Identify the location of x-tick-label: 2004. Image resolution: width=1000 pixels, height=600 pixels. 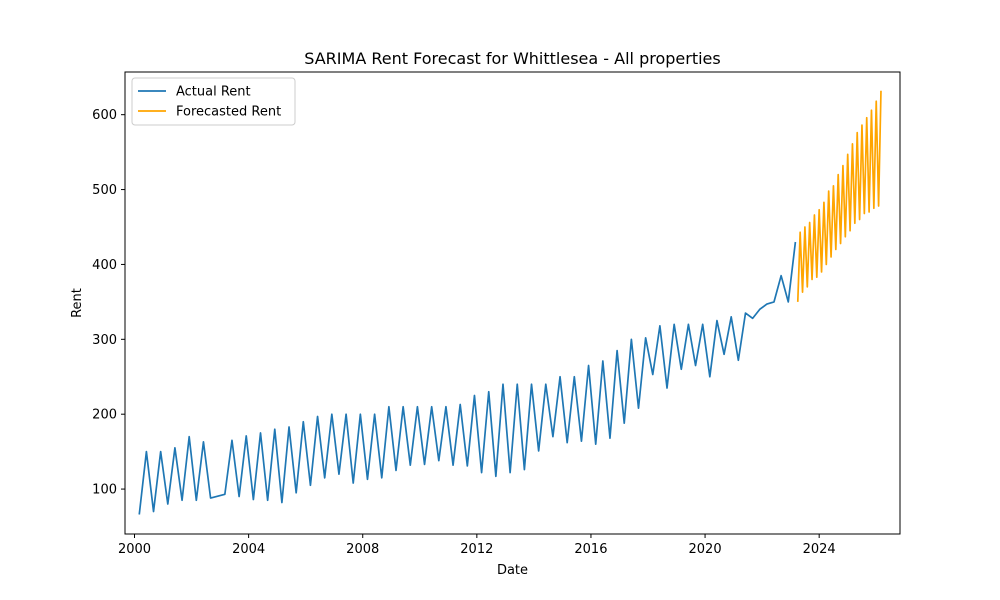
(248, 549).